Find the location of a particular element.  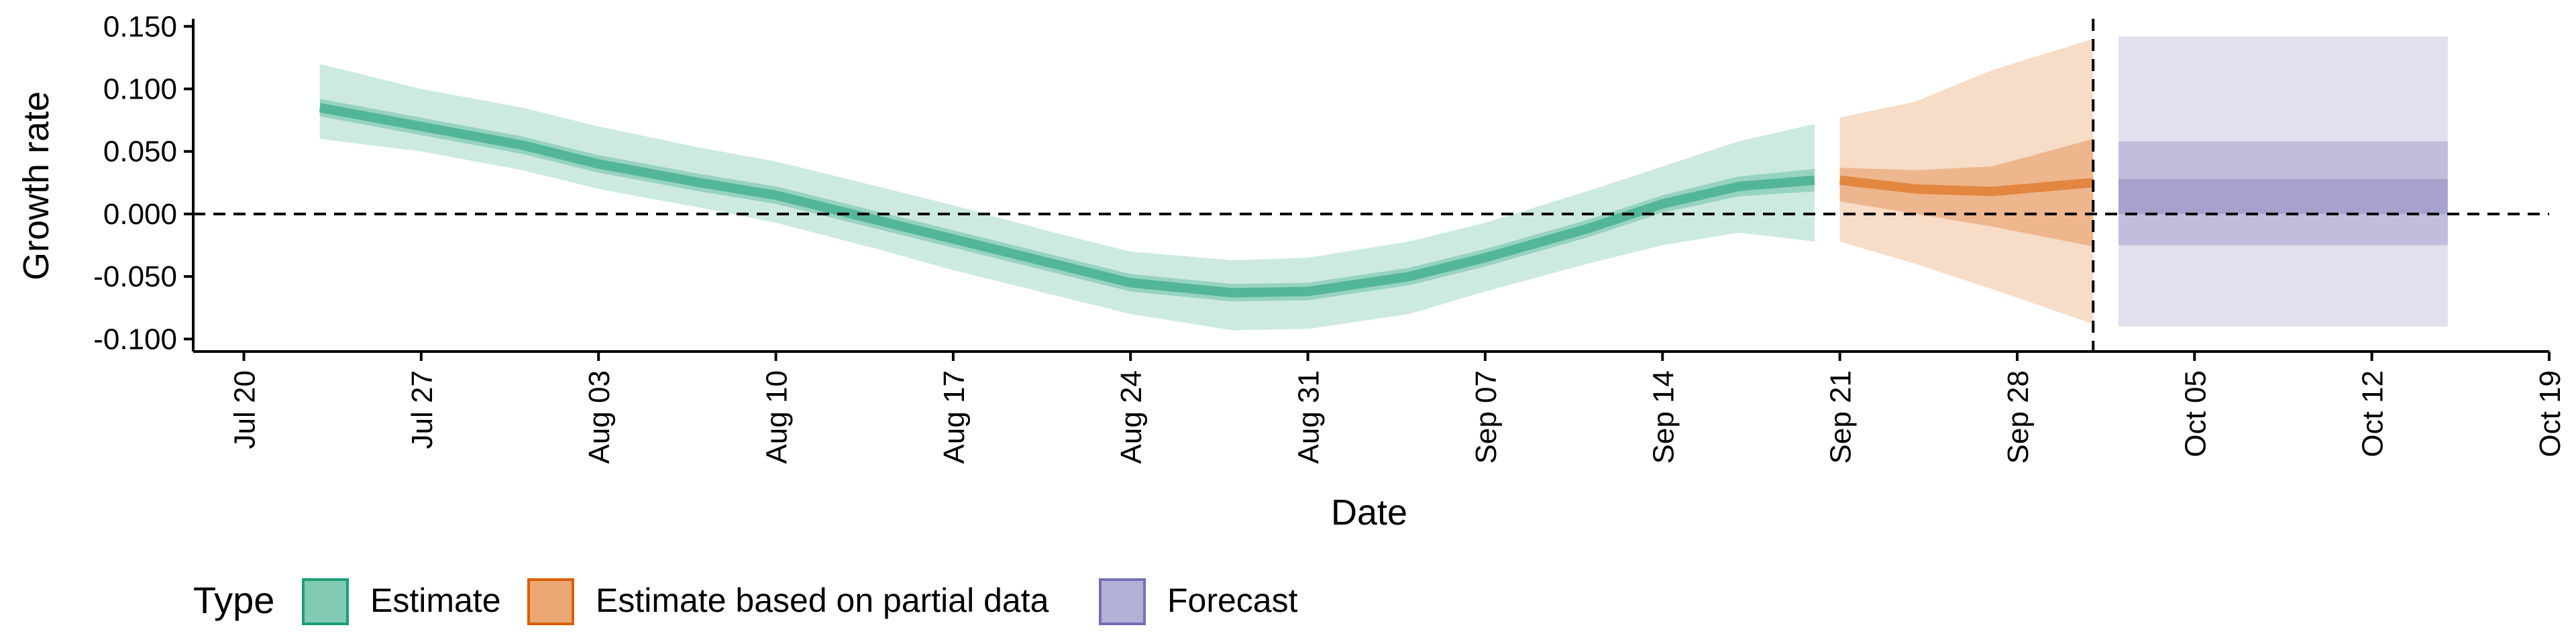

x-tick-label: Jul 20 is located at coordinates (245, 409).